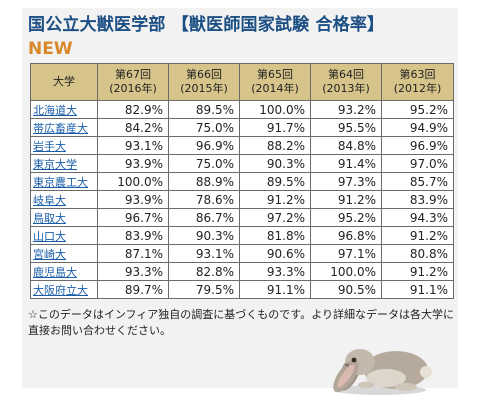  Describe the element at coordinates (64, 217) in the screenshot. I see `university-link: 鳥取大` at that location.